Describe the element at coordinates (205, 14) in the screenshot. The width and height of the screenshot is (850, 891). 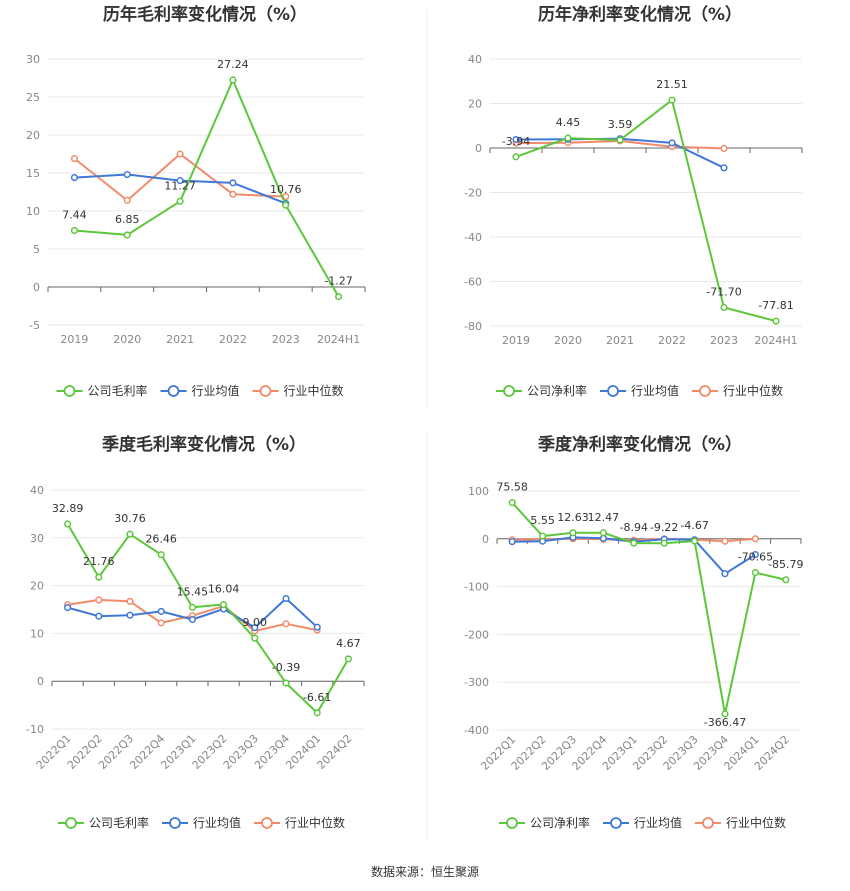
I see `chart-title: 历年毛利率变化情况（%）` at that location.